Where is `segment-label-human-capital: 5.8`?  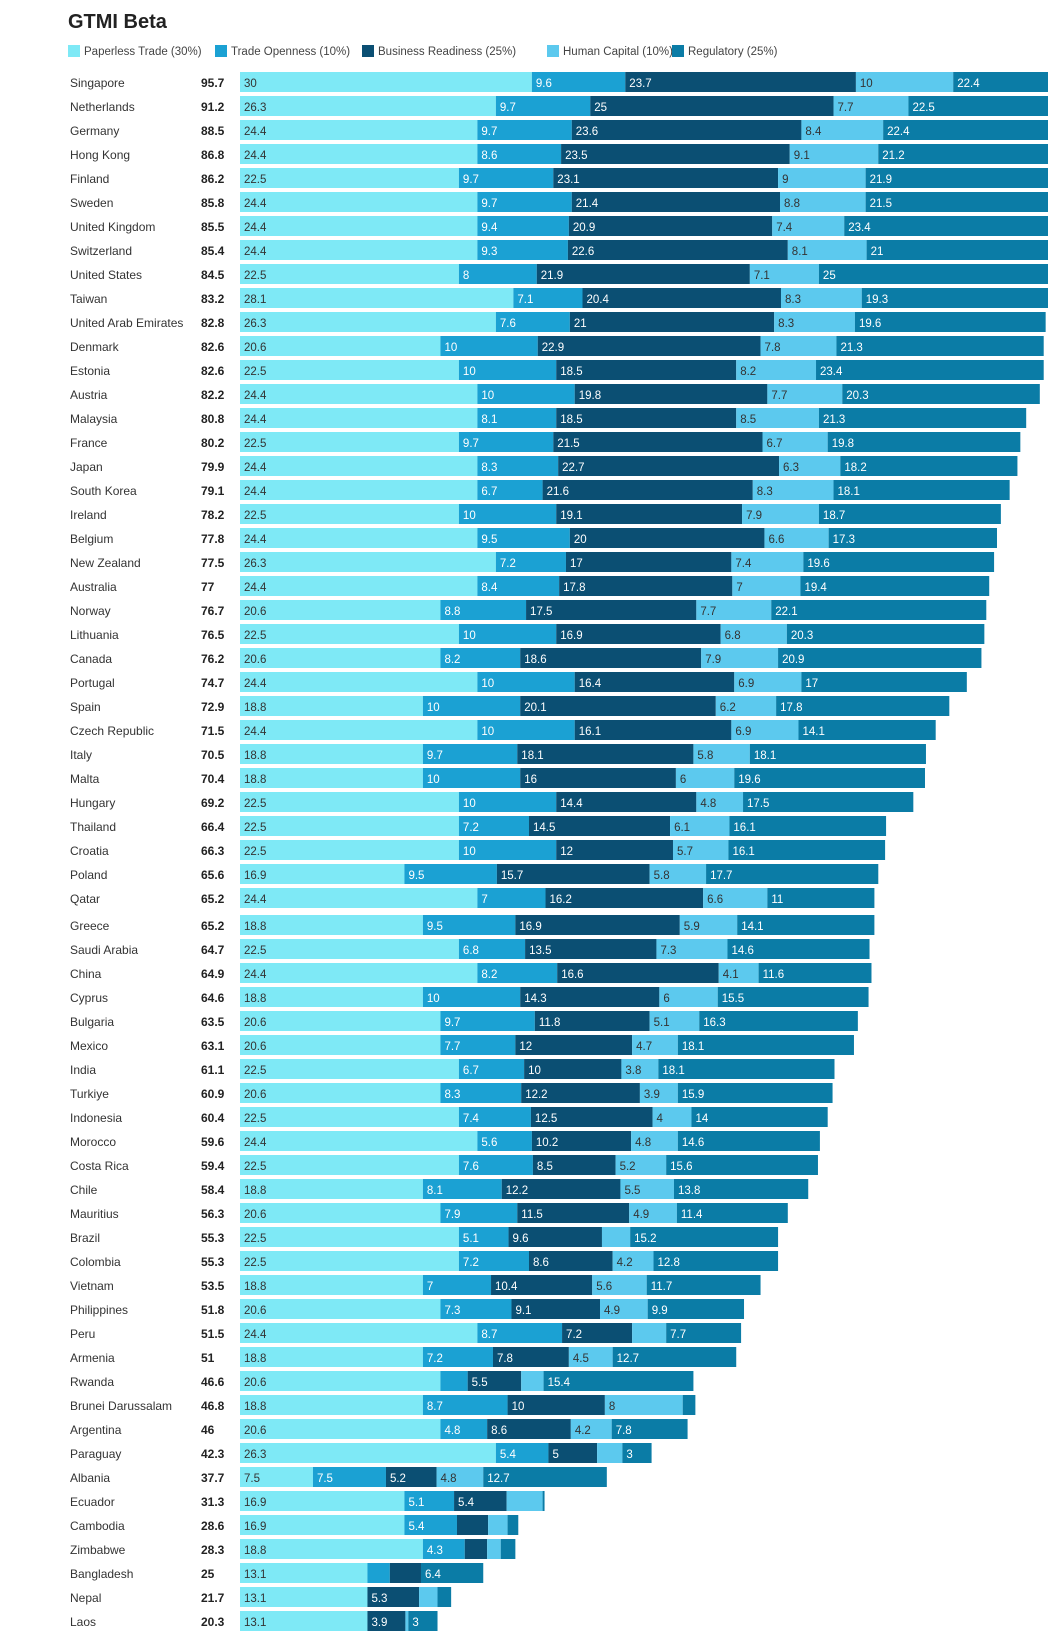
segment-label-human-capital: 5.8 is located at coordinates (705, 756).